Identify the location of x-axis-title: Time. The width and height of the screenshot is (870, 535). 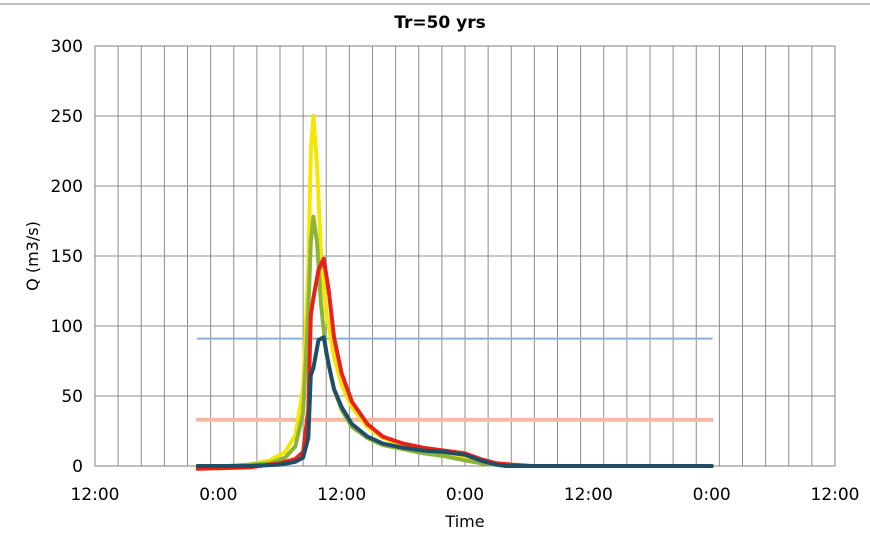
(464, 521).